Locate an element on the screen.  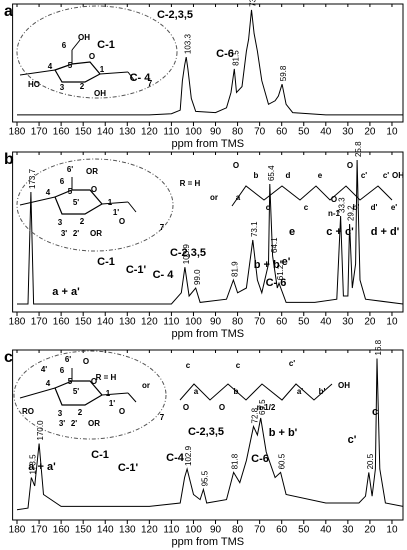
peak-assignment: a + a' is located at coordinates (66, 292).